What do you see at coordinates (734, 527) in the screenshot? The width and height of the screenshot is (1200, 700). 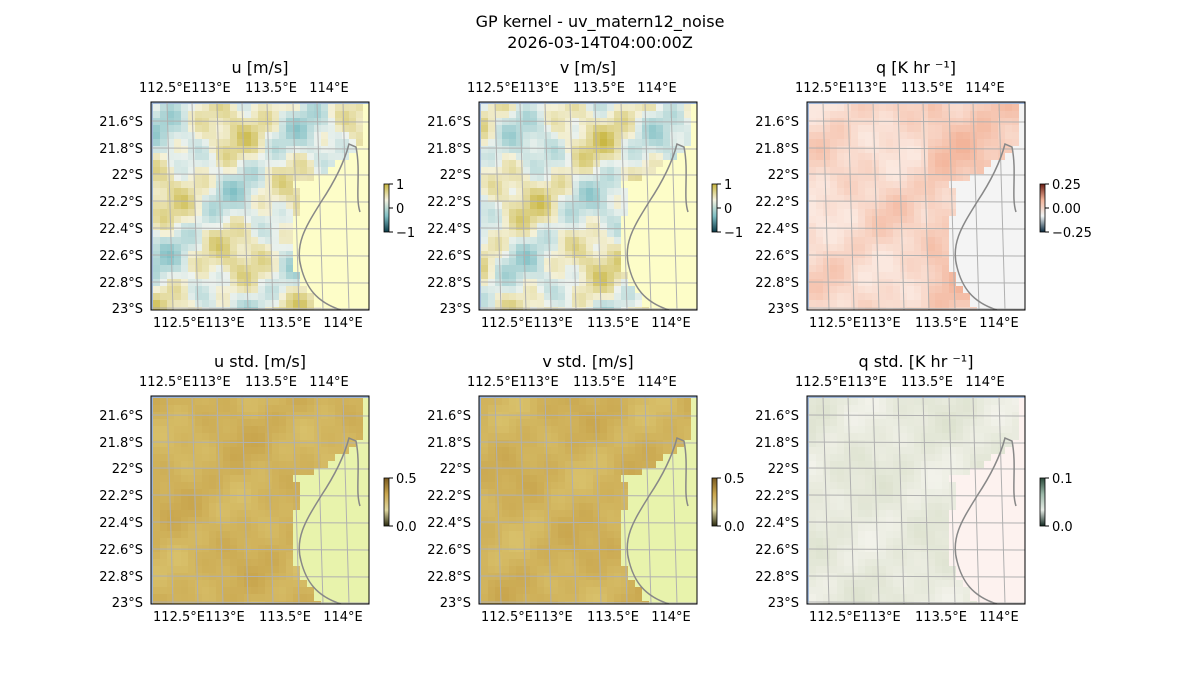 I see `colorbar-tick-label: 0.0` at bounding box center [734, 527].